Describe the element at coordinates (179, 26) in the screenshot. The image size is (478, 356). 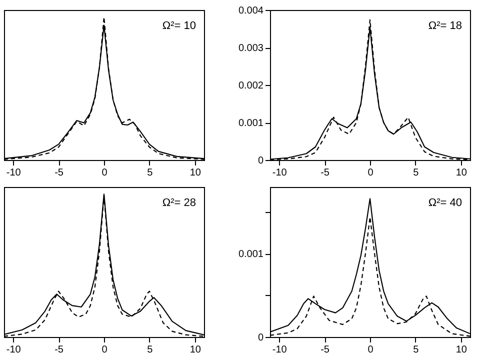
I see `annotation: Ω²= 10` at that location.